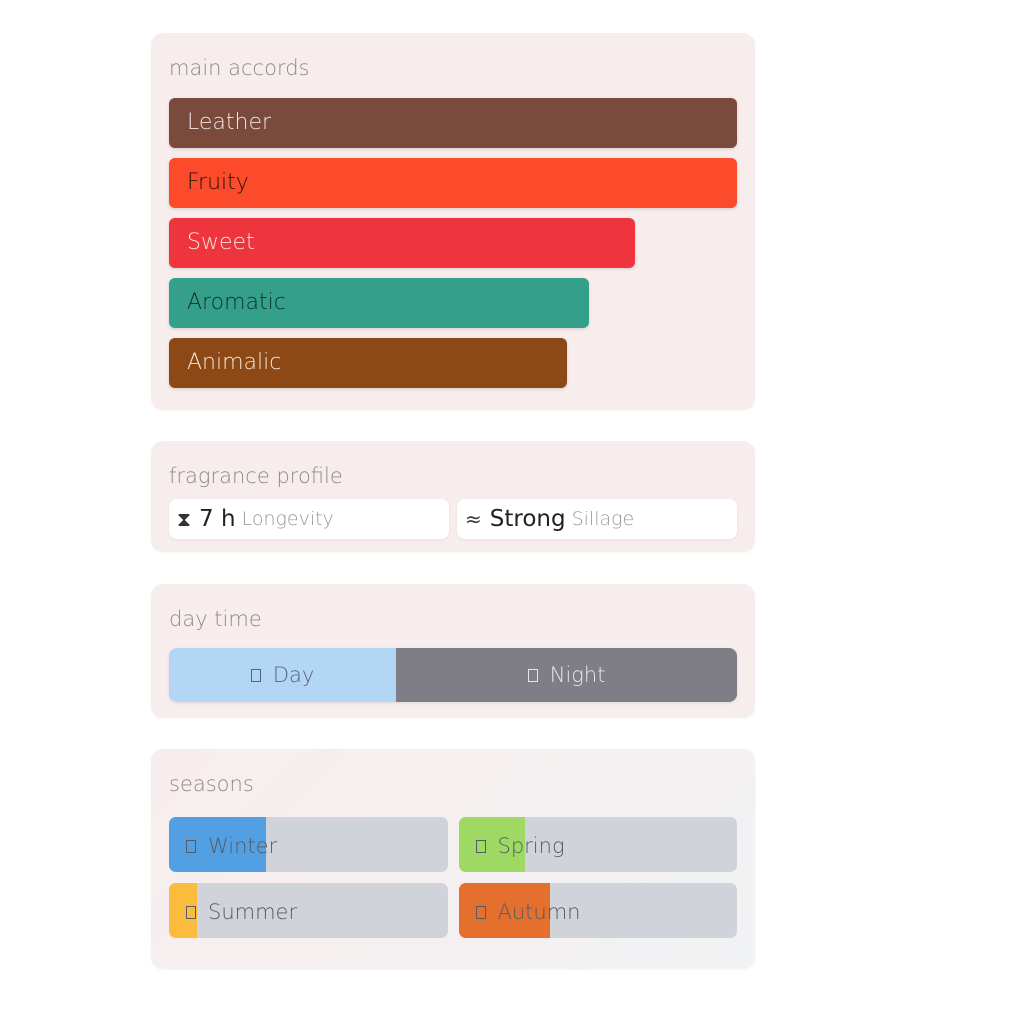 This screenshot has height=1024, width=1024. What do you see at coordinates (539, 912) in the screenshot?
I see `season-label-text: Autumn` at bounding box center [539, 912].